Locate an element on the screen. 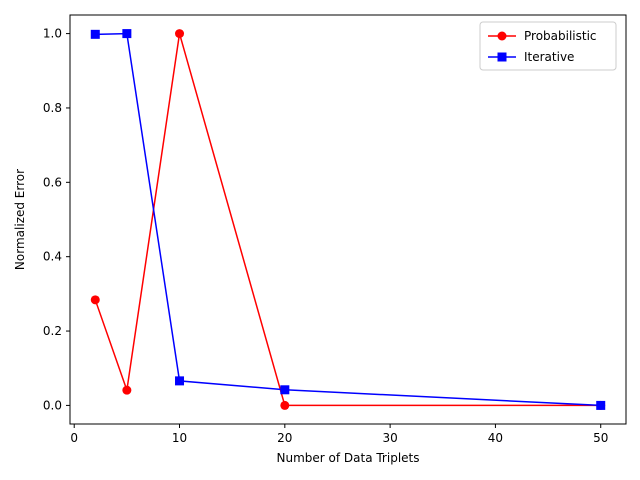 The image size is (640, 480). legend-entry: Iterative is located at coordinates (531, 57).